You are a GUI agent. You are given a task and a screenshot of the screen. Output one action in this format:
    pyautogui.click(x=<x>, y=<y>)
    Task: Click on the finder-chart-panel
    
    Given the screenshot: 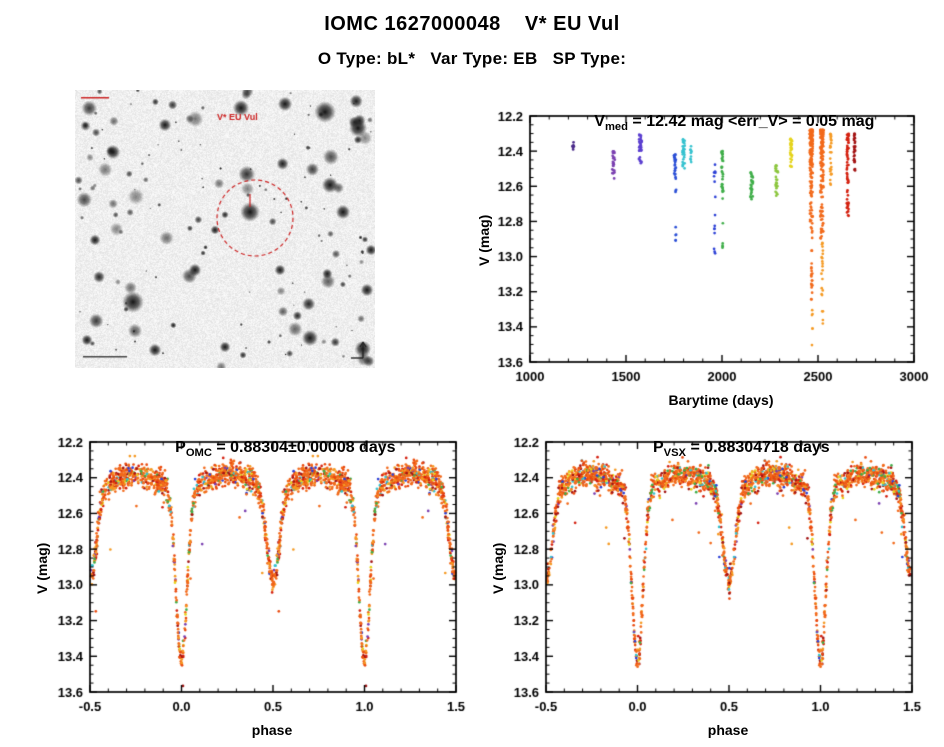 What is the action you would take?
    pyautogui.click(x=225, y=229)
    